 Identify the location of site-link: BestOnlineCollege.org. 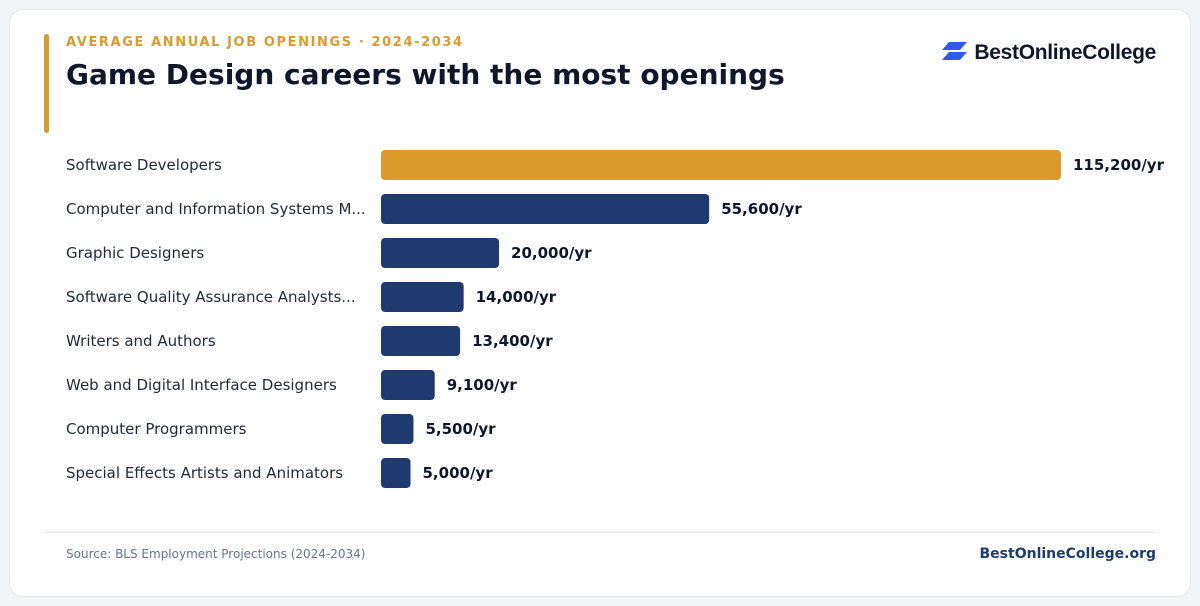
(1067, 554).